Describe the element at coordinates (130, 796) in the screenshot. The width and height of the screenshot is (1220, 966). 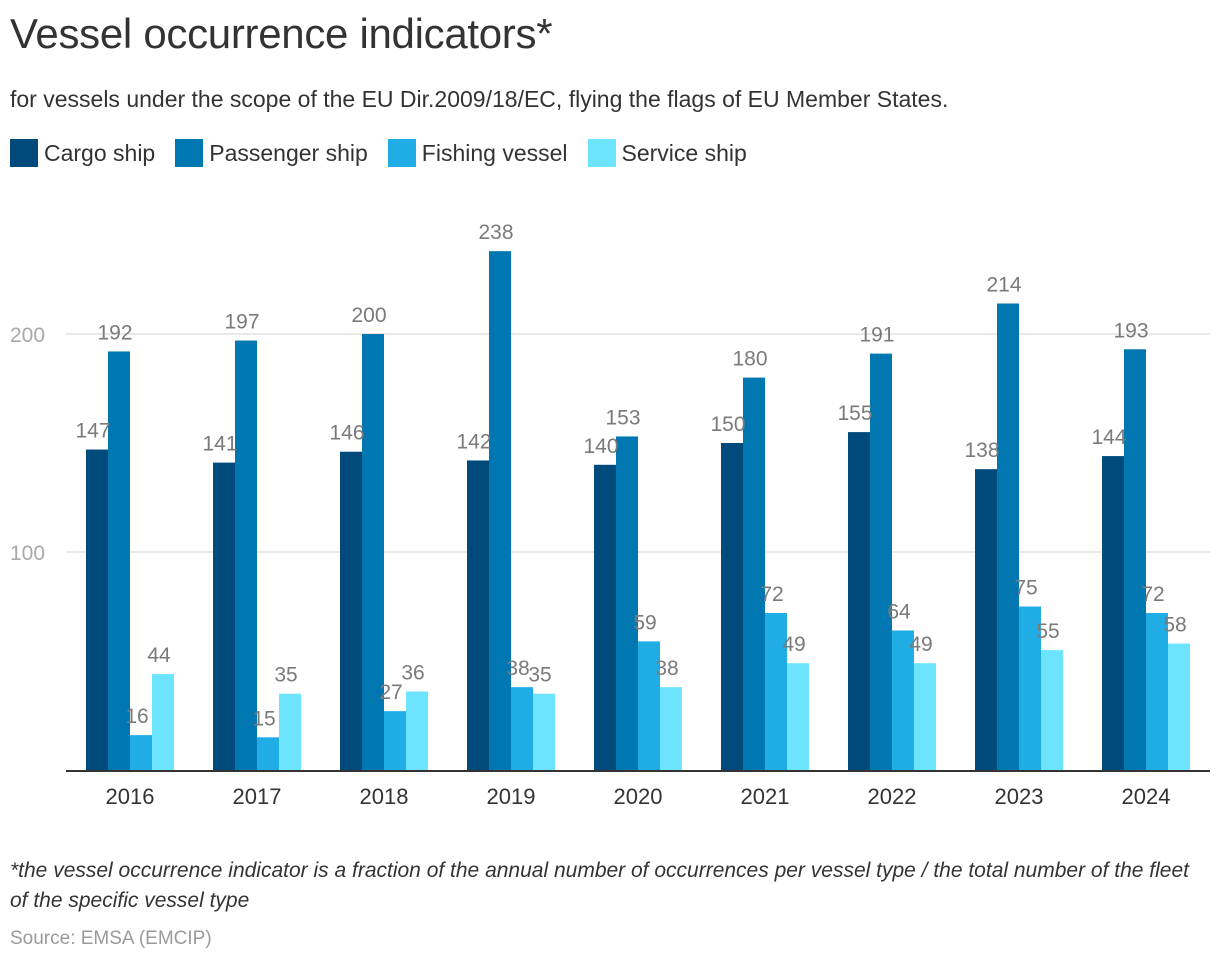
I see `x-tick-label-2016: 2016` at that location.